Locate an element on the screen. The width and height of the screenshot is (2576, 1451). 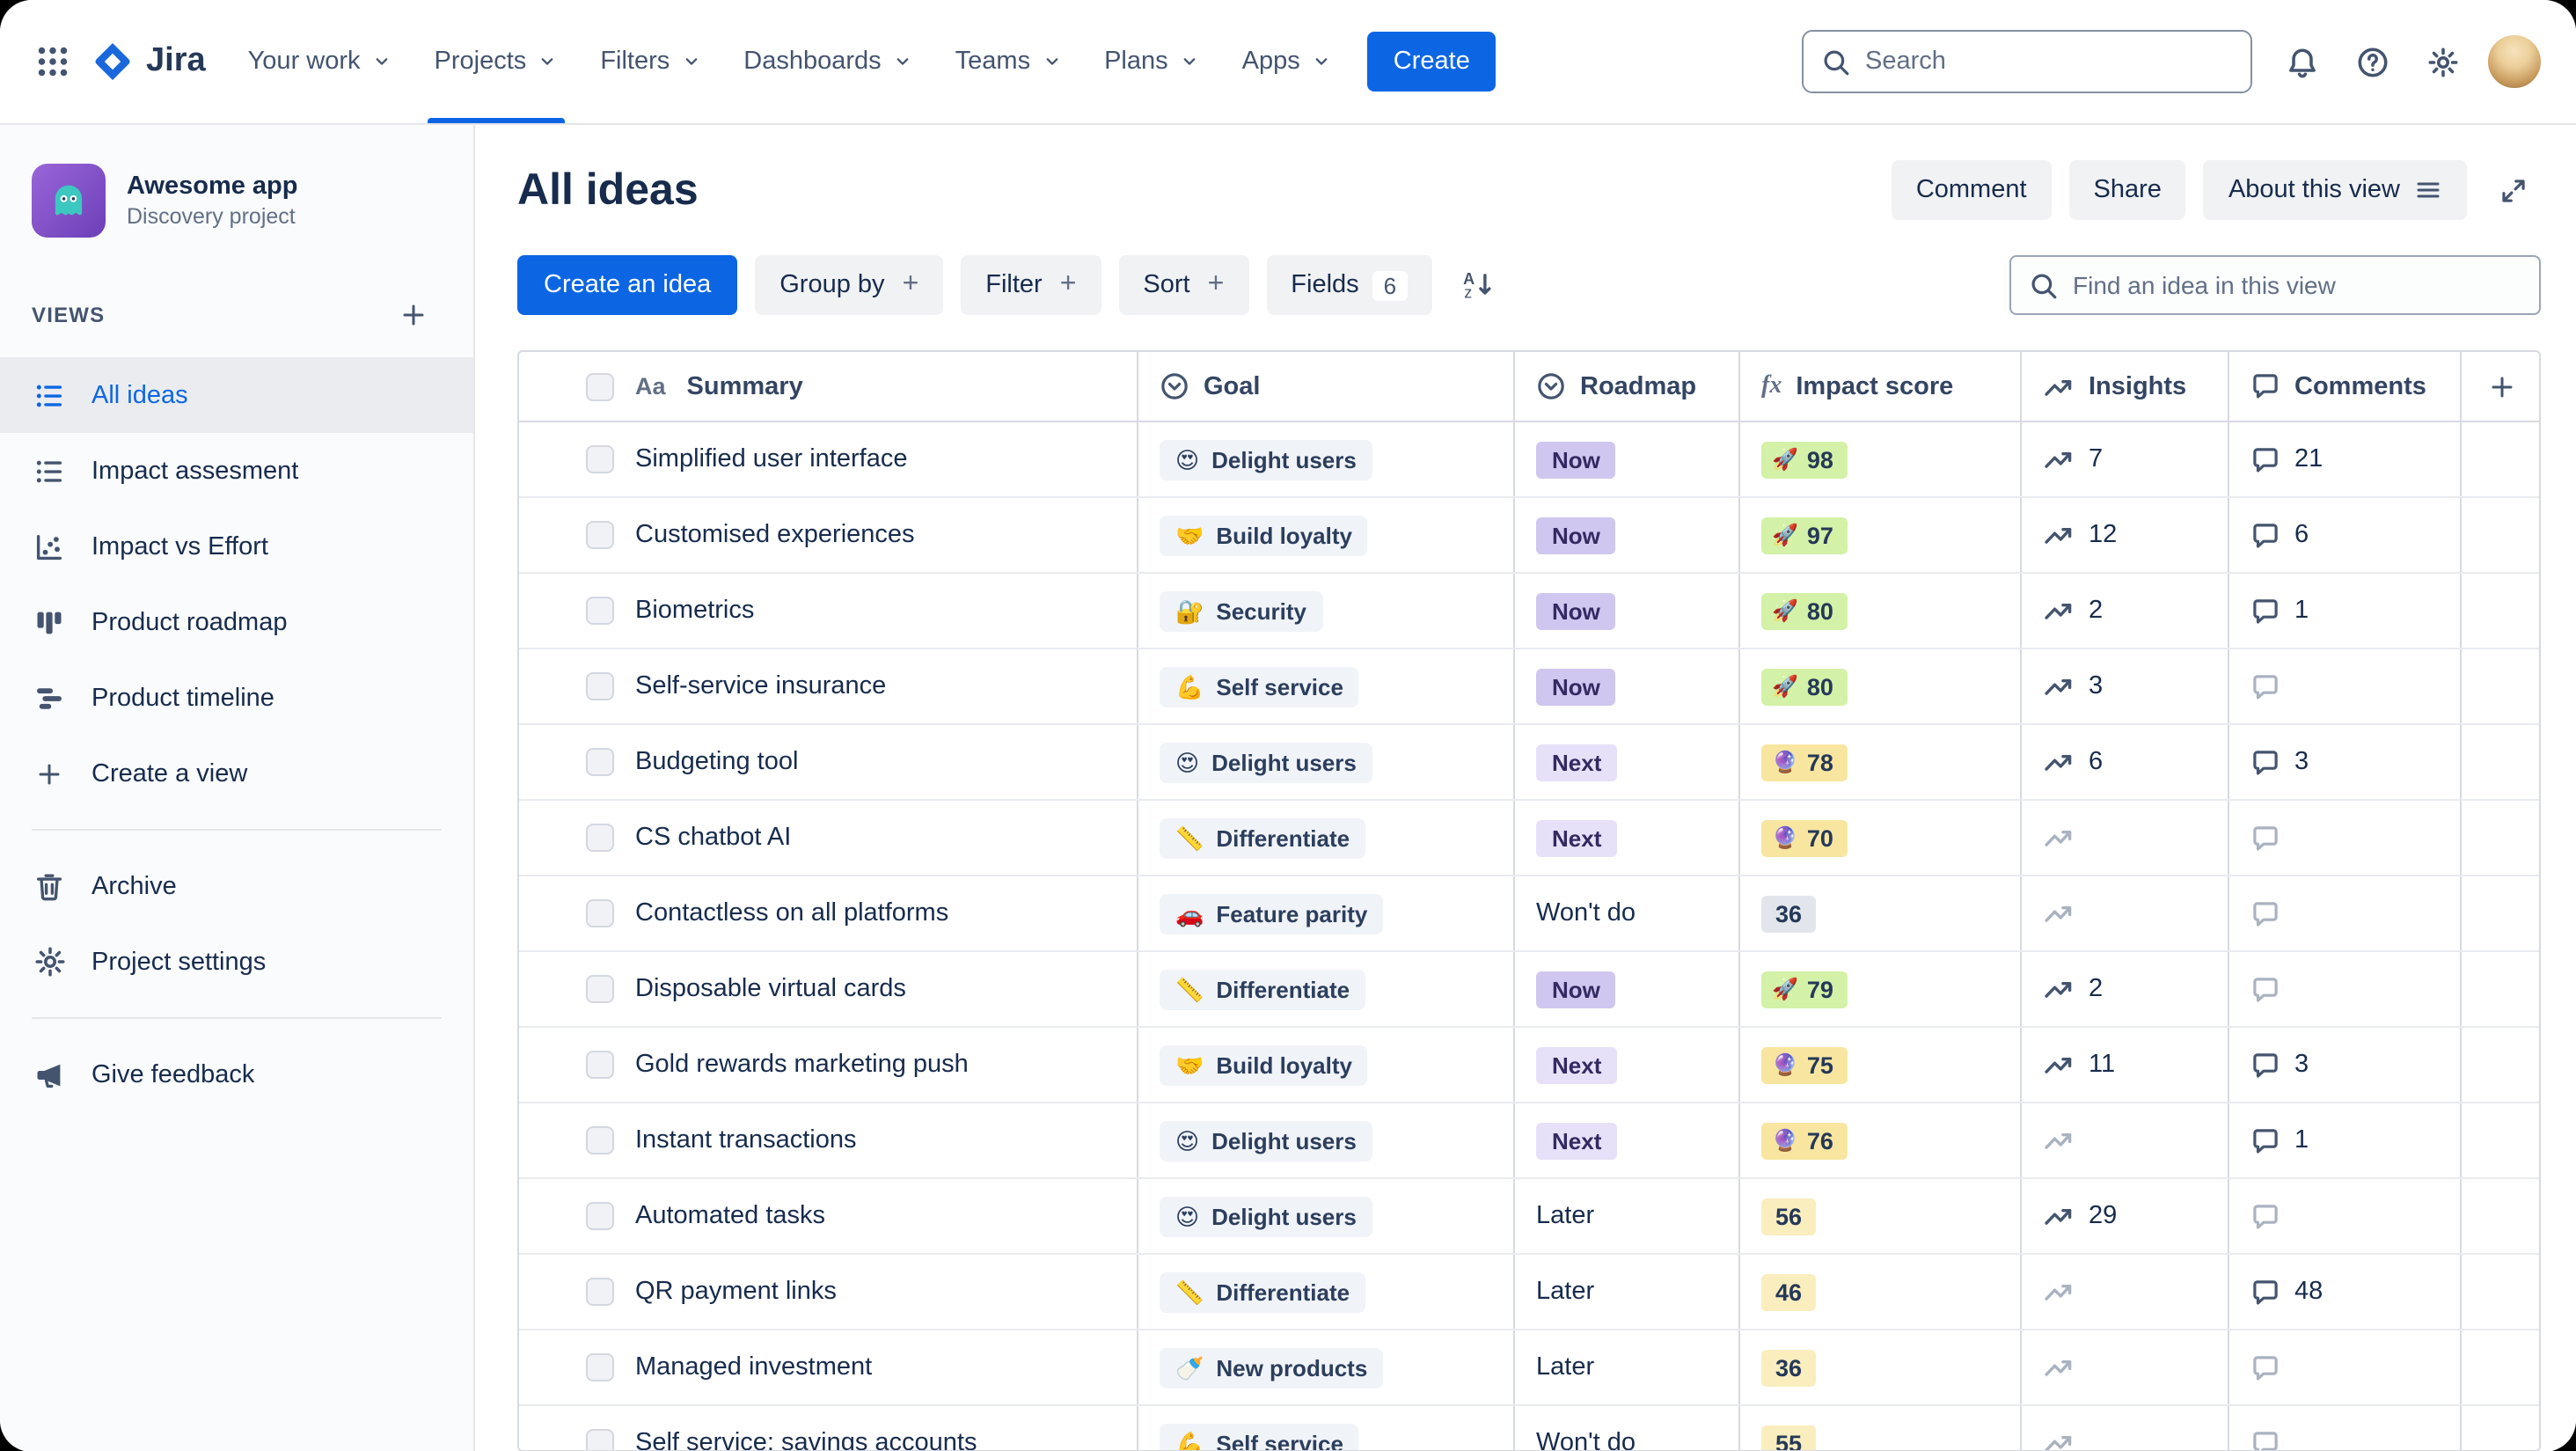
roadmap-cell: Won't do is located at coordinates (1627, 913).